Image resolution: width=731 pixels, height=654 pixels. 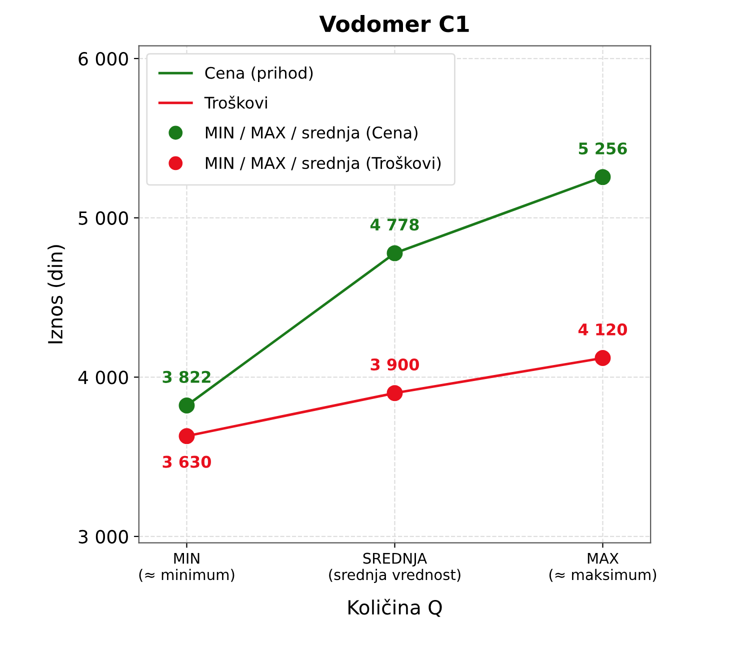 What do you see at coordinates (186, 462) in the screenshot?
I see `data-label: 3 630` at bounding box center [186, 462].